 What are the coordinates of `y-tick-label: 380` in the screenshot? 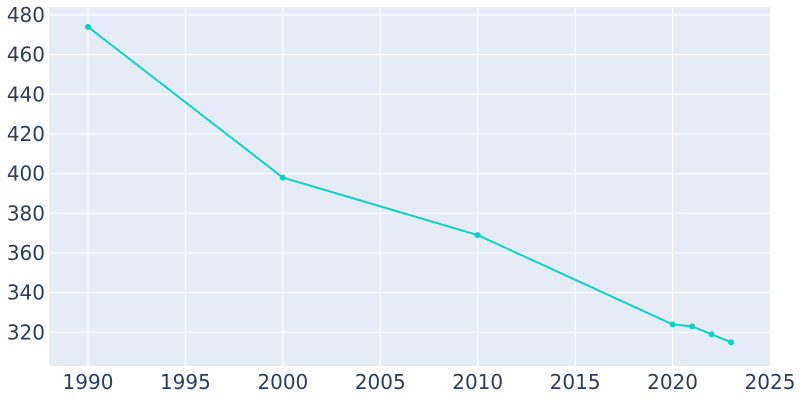 It's located at (26, 213).